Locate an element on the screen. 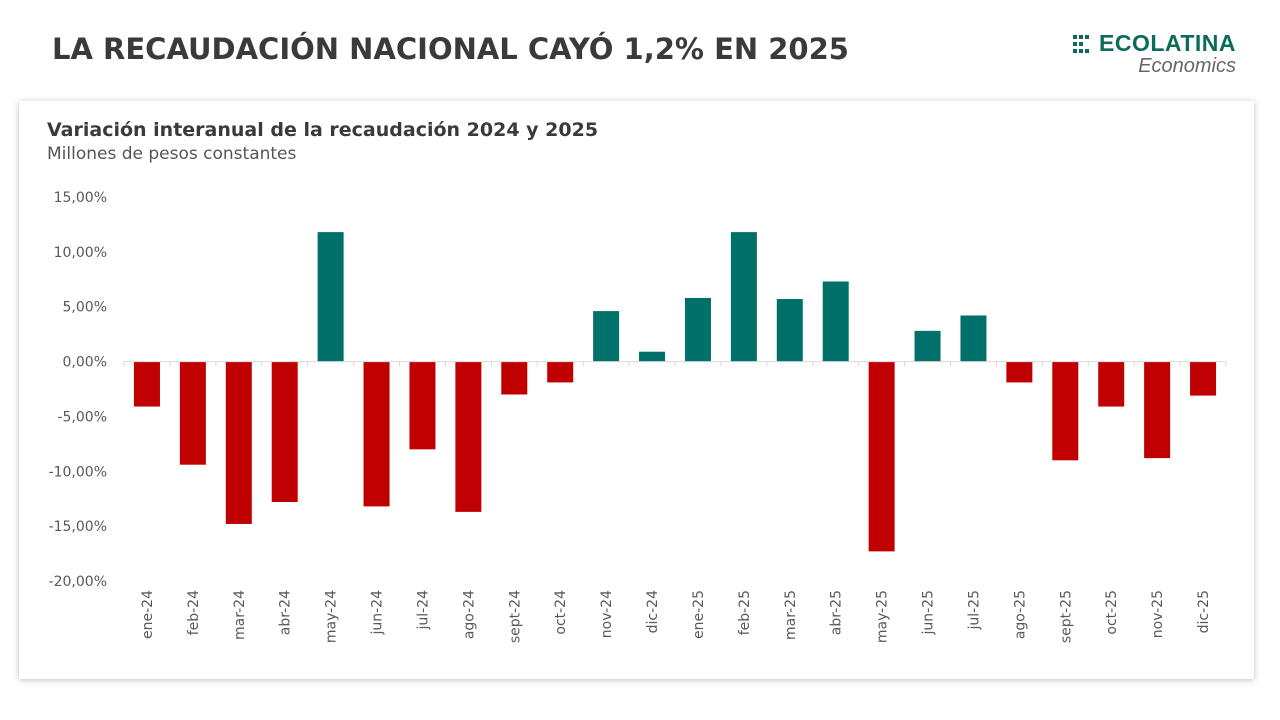 The image size is (1280, 720). logo: ECOLATINA Economics is located at coordinates (1154, 54).